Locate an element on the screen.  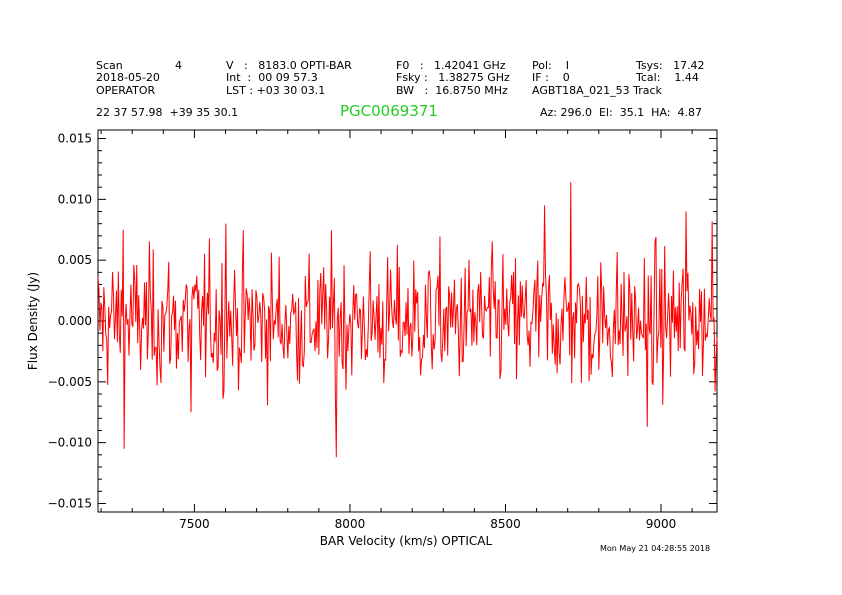
y-tick-label: −0.015 is located at coordinates (70, 503).